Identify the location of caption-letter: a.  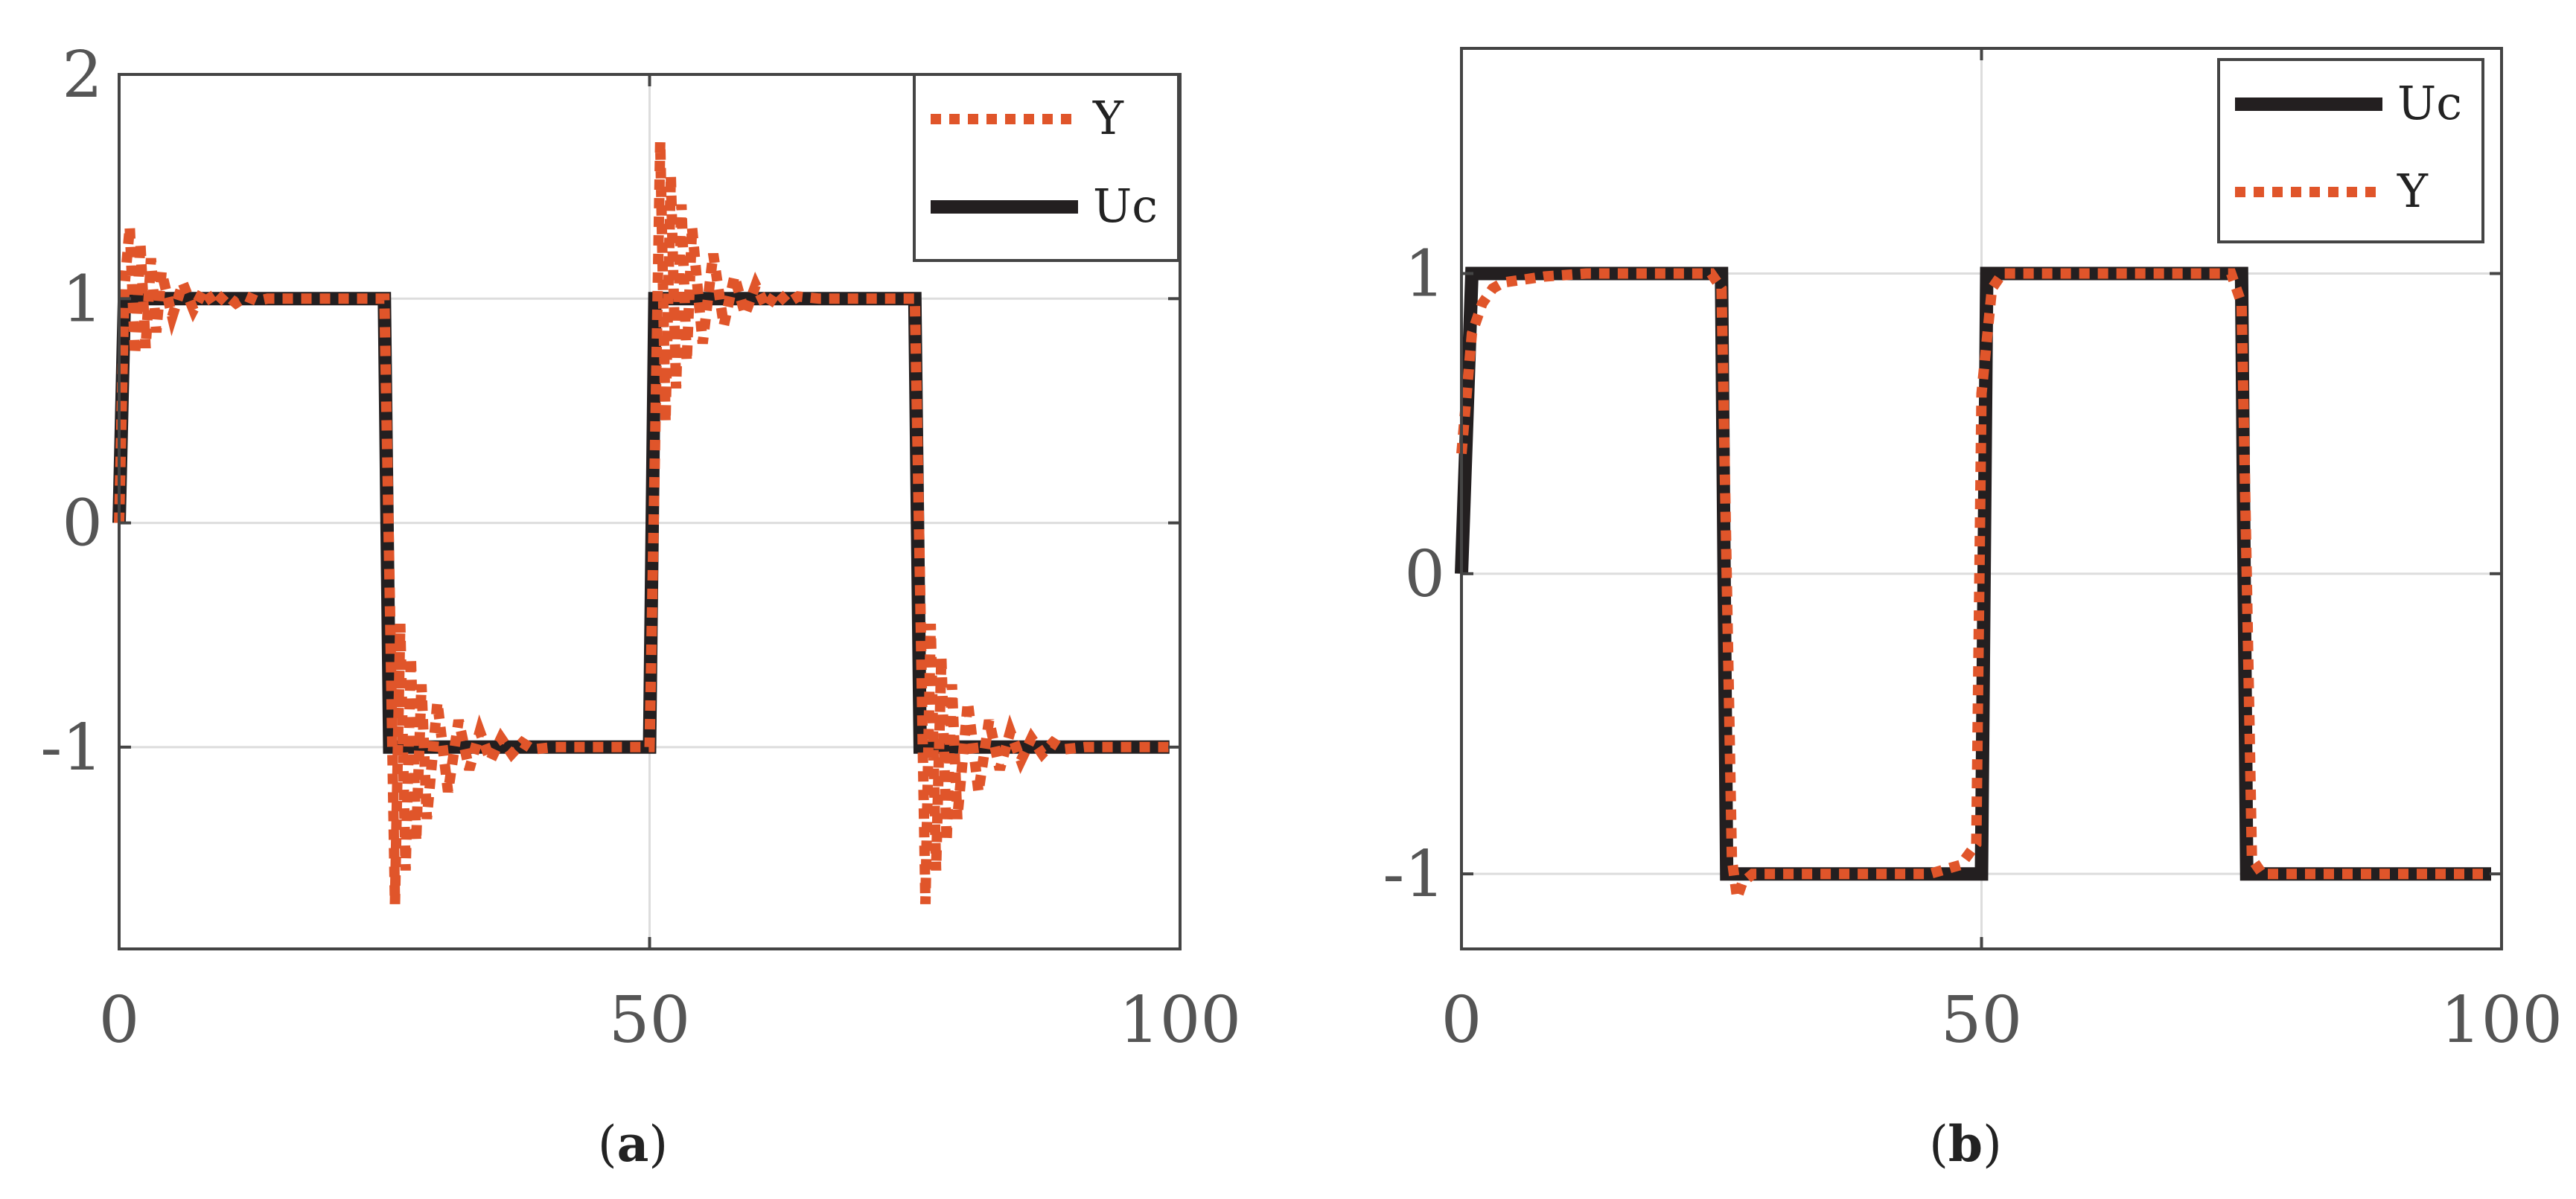
(633, 1144).